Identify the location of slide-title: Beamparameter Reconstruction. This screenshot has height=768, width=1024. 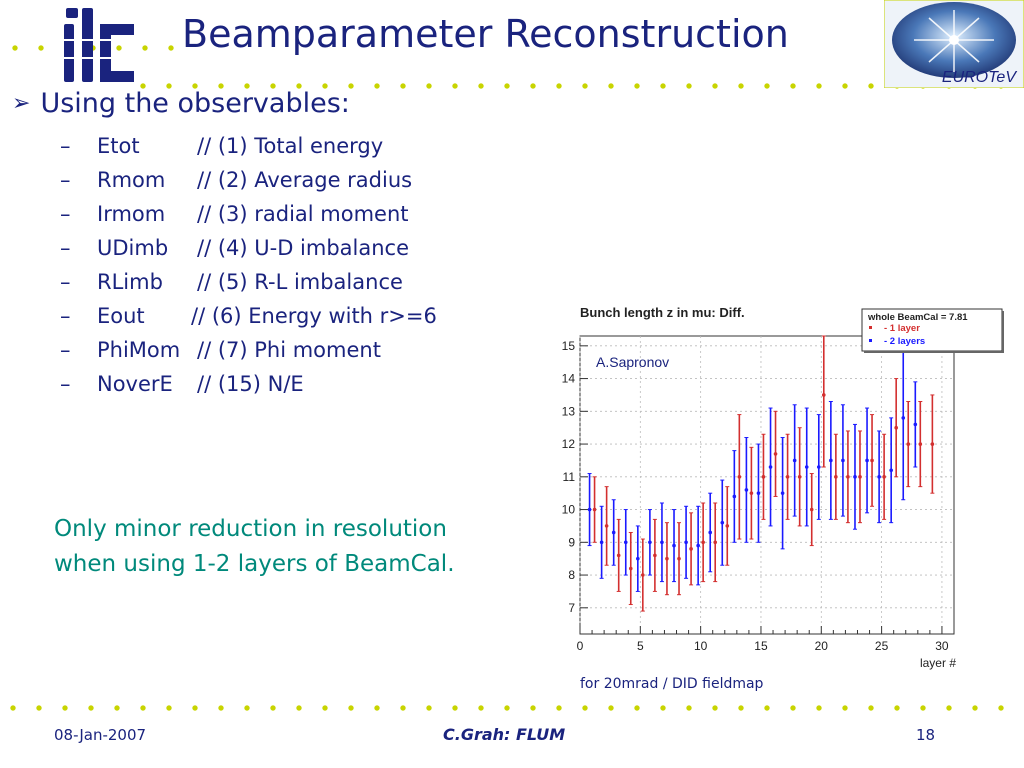
(485, 34).